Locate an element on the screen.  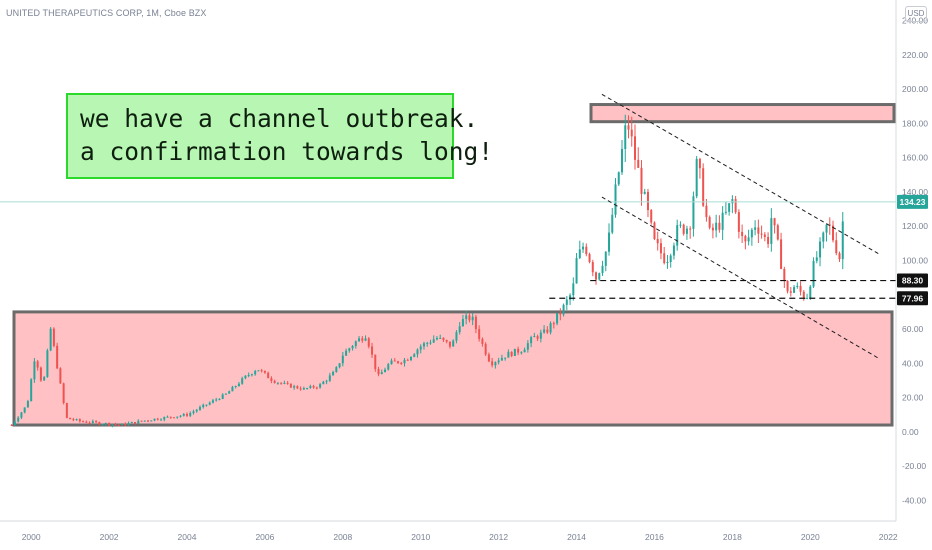
y-tick-label: 0.00 is located at coordinates (910, 432).